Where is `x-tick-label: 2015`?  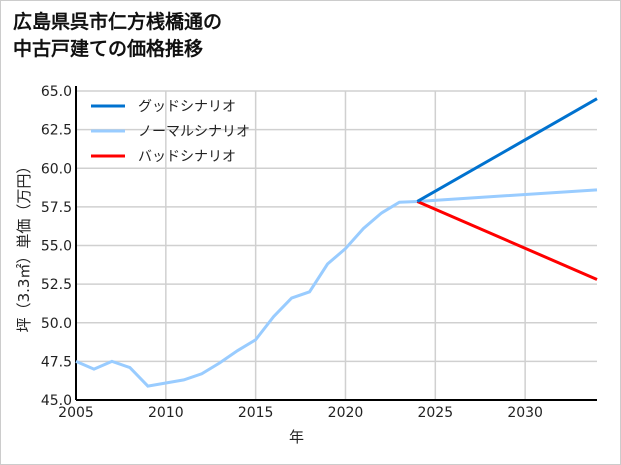 x-tick-label: 2015 is located at coordinates (256, 413).